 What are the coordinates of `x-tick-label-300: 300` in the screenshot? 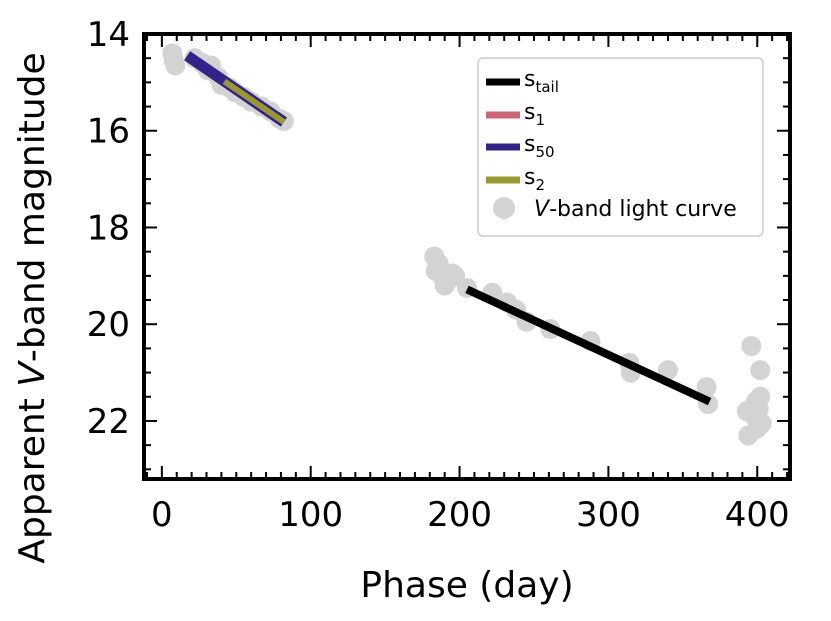 It's located at (608, 515).